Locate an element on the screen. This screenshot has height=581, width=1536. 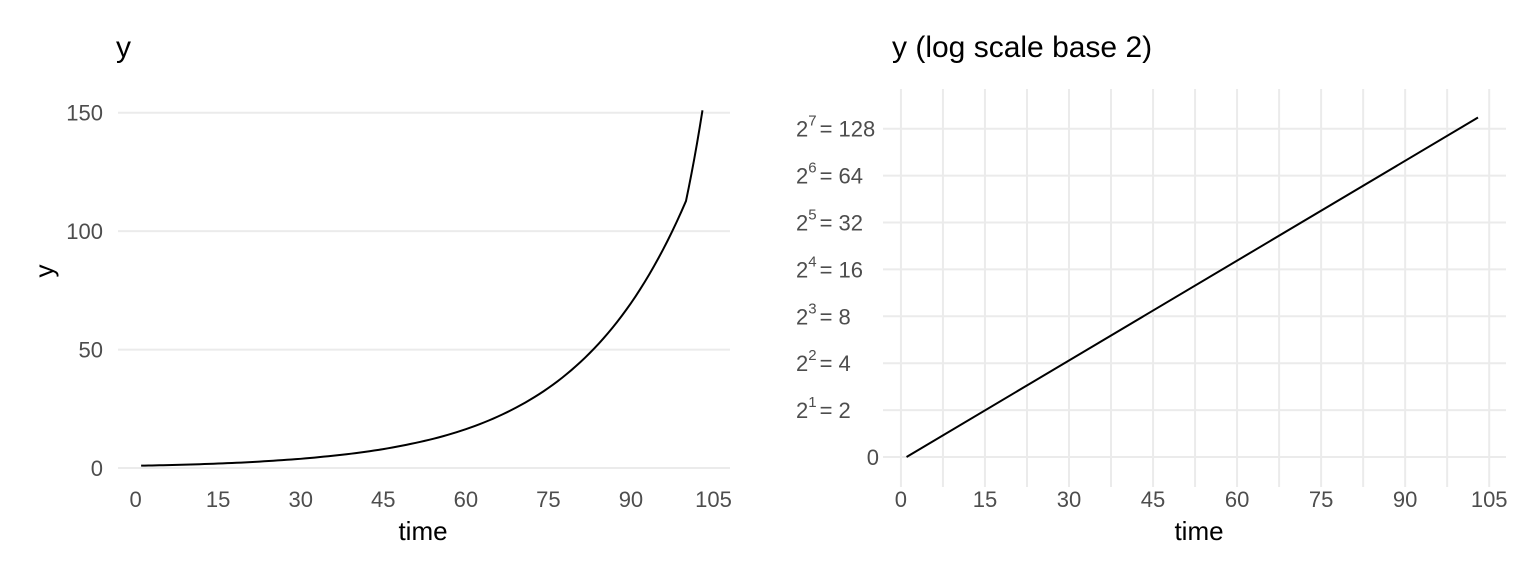
right-x-tick-label: 90 is located at coordinates (1405, 499).